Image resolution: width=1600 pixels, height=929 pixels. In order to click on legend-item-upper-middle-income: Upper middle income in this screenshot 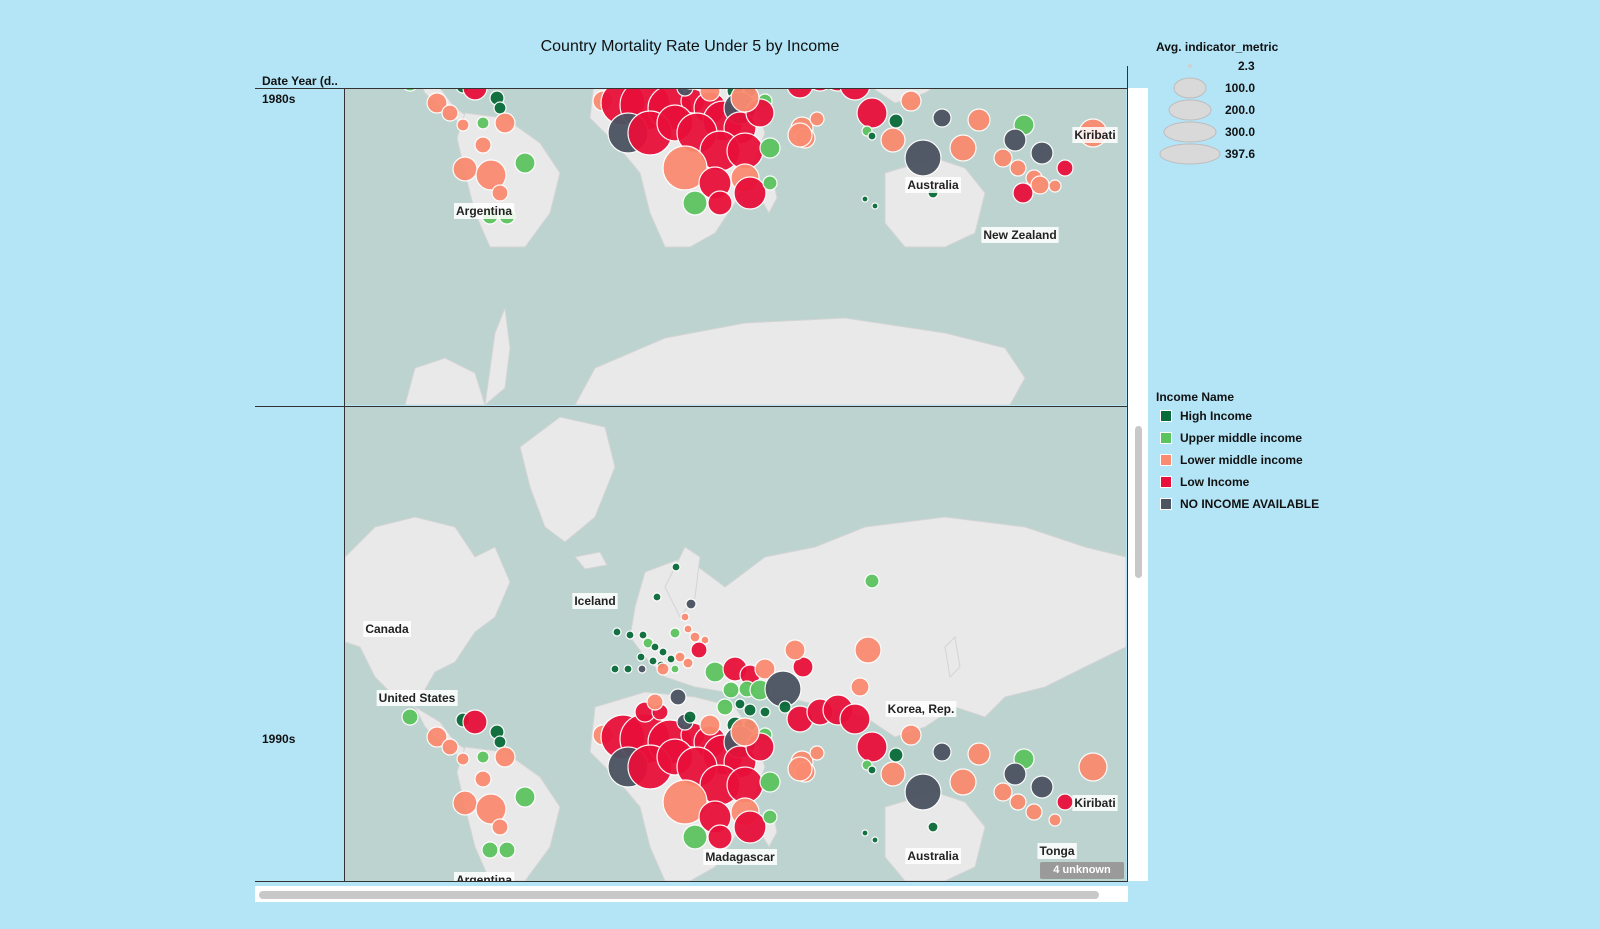, I will do `click(1231, 438)`.